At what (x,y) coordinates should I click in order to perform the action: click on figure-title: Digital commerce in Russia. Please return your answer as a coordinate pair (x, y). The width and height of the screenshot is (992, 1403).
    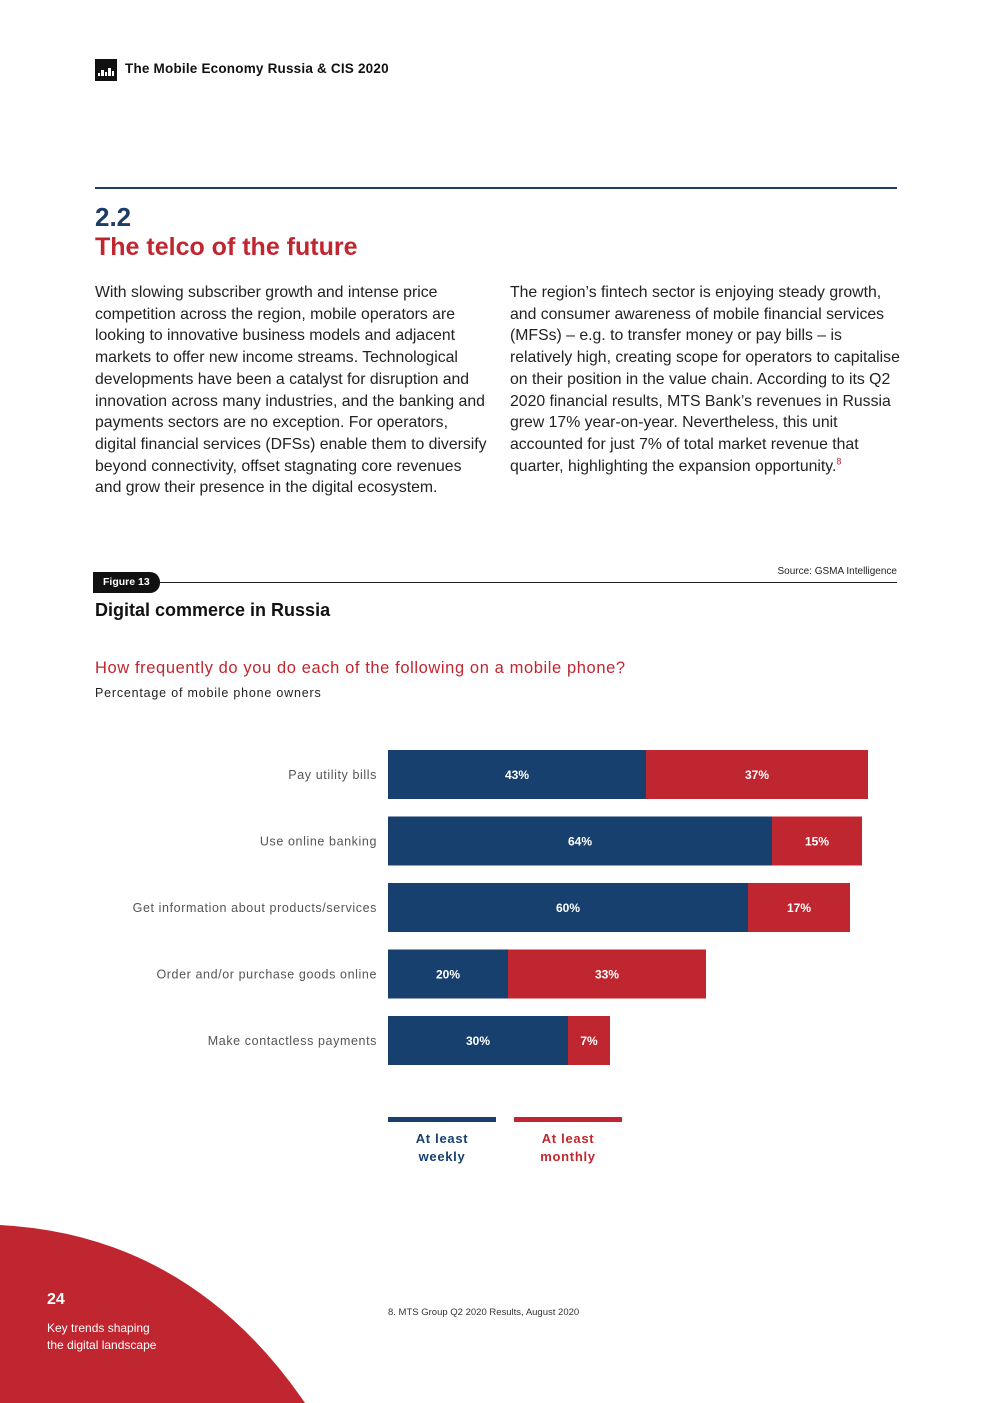
    Looking at the image, I should click on (213, 610).